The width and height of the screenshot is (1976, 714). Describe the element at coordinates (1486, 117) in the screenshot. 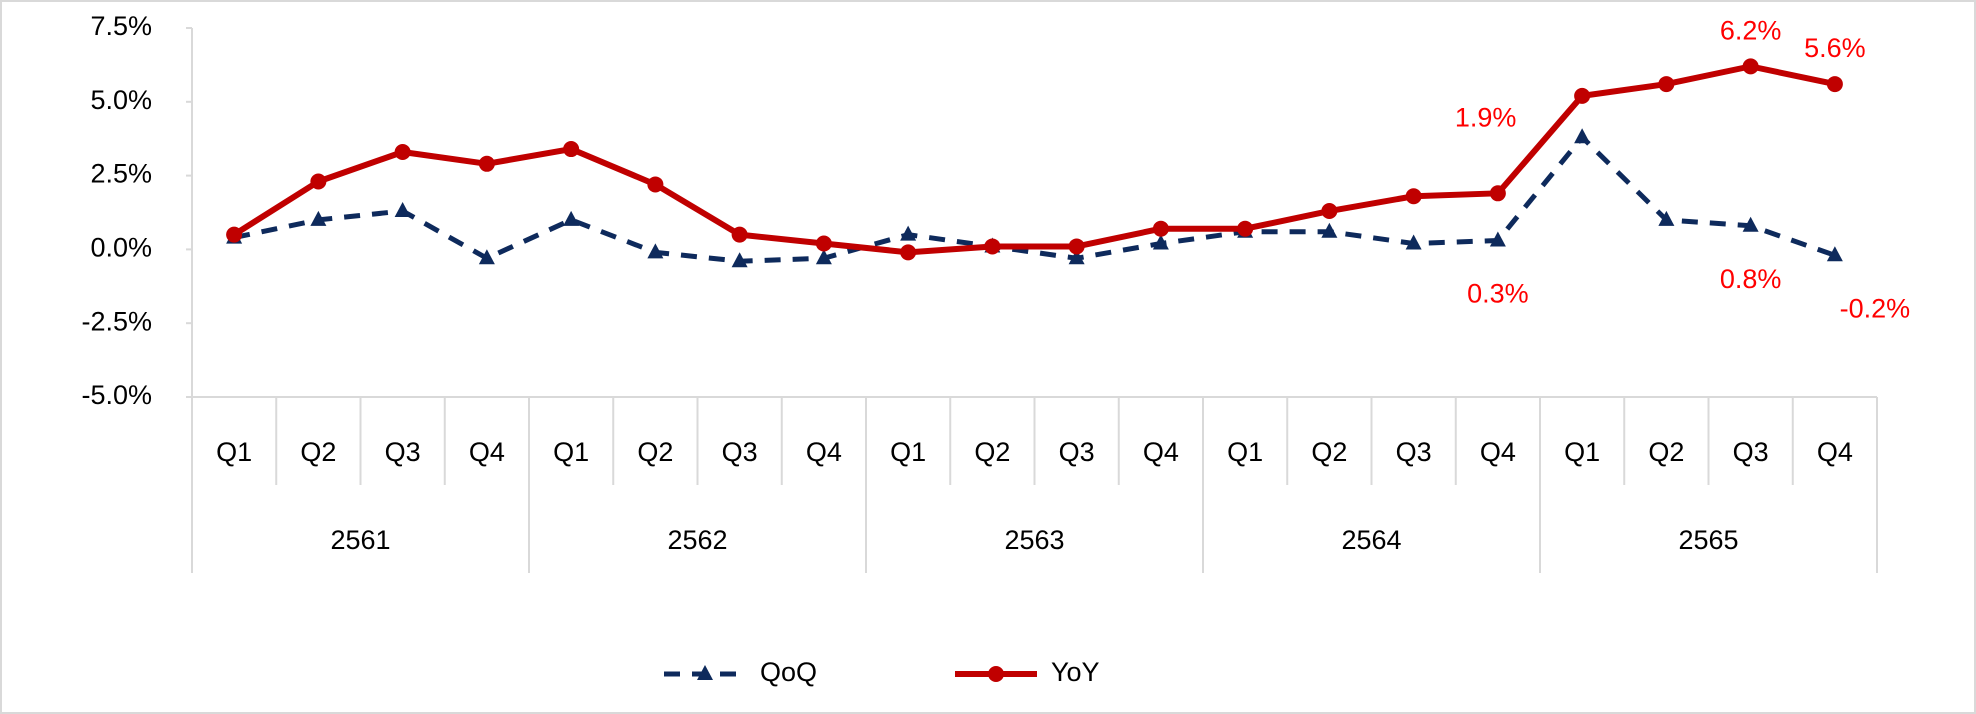

I see `data-label: 1.9%` at that location.